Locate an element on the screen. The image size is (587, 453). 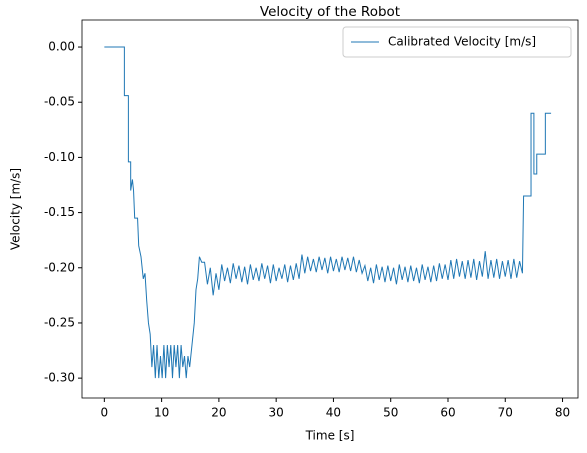
x-tick-label: 60 is located at coordinates (447, 413).